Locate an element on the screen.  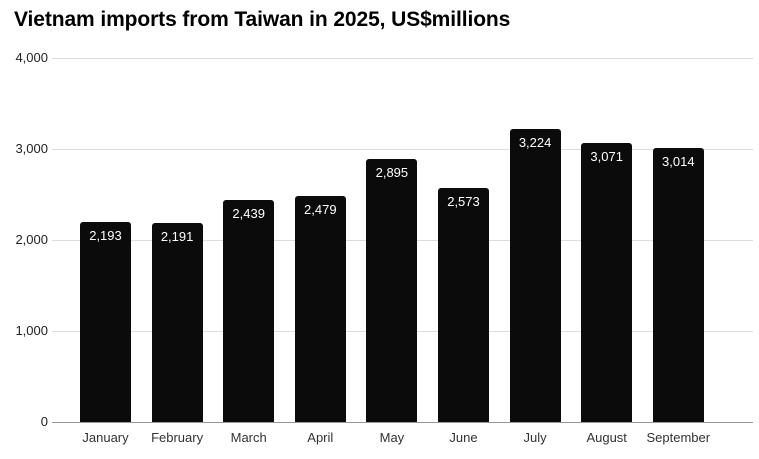
bar-february: 2,191 is located at coordinates (177, 322).